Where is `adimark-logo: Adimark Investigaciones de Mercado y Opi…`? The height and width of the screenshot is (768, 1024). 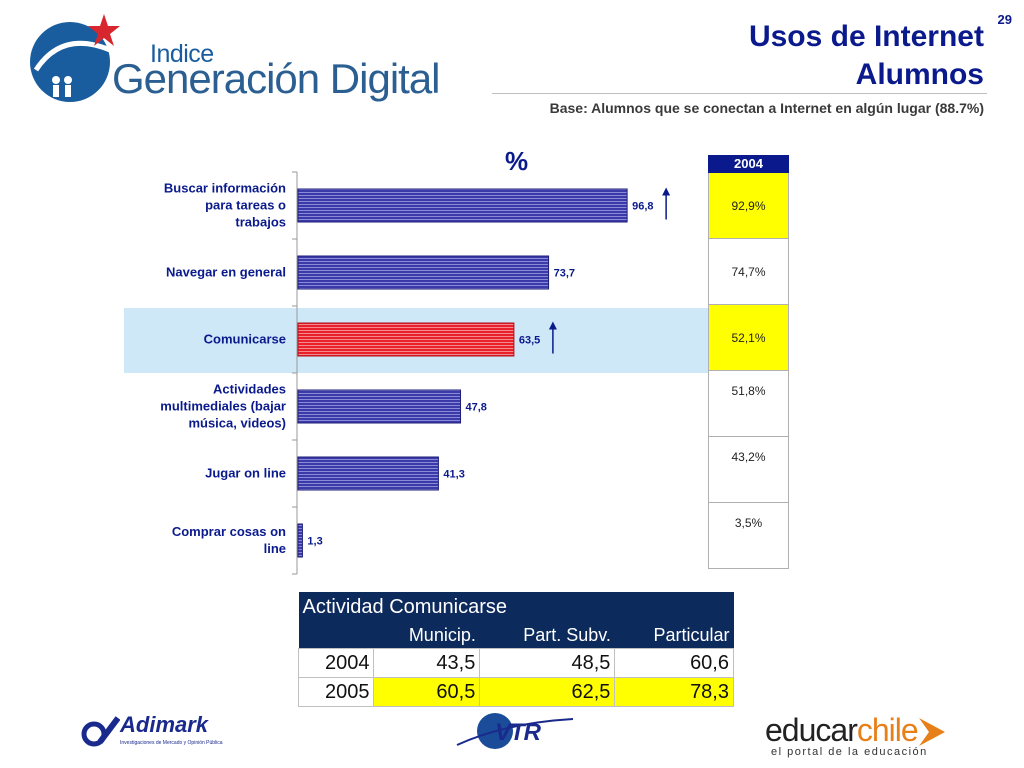 adimark-logo: Adimark Investigaciones de Mercado y Opi… is located at coordinates (150, 732).